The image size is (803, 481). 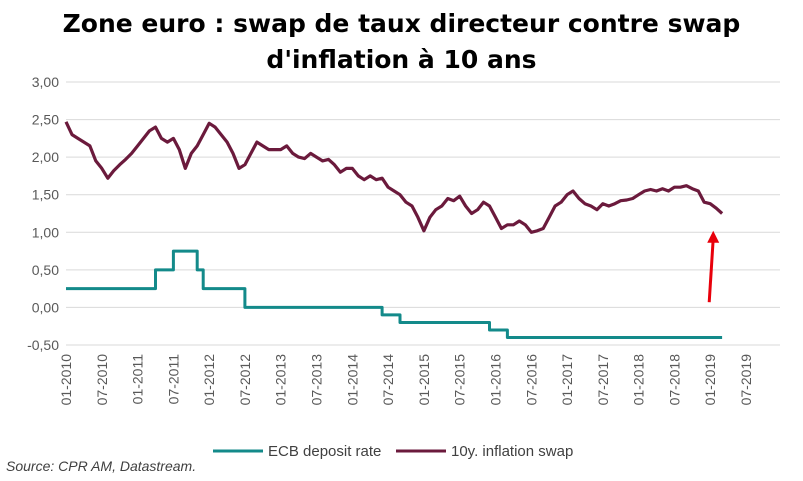 What do you see at coordinates (393, 451) in the screenshot?
I see `legend: ECB deposit rate 10y. inflation swap` at bounding box center [393, 451].